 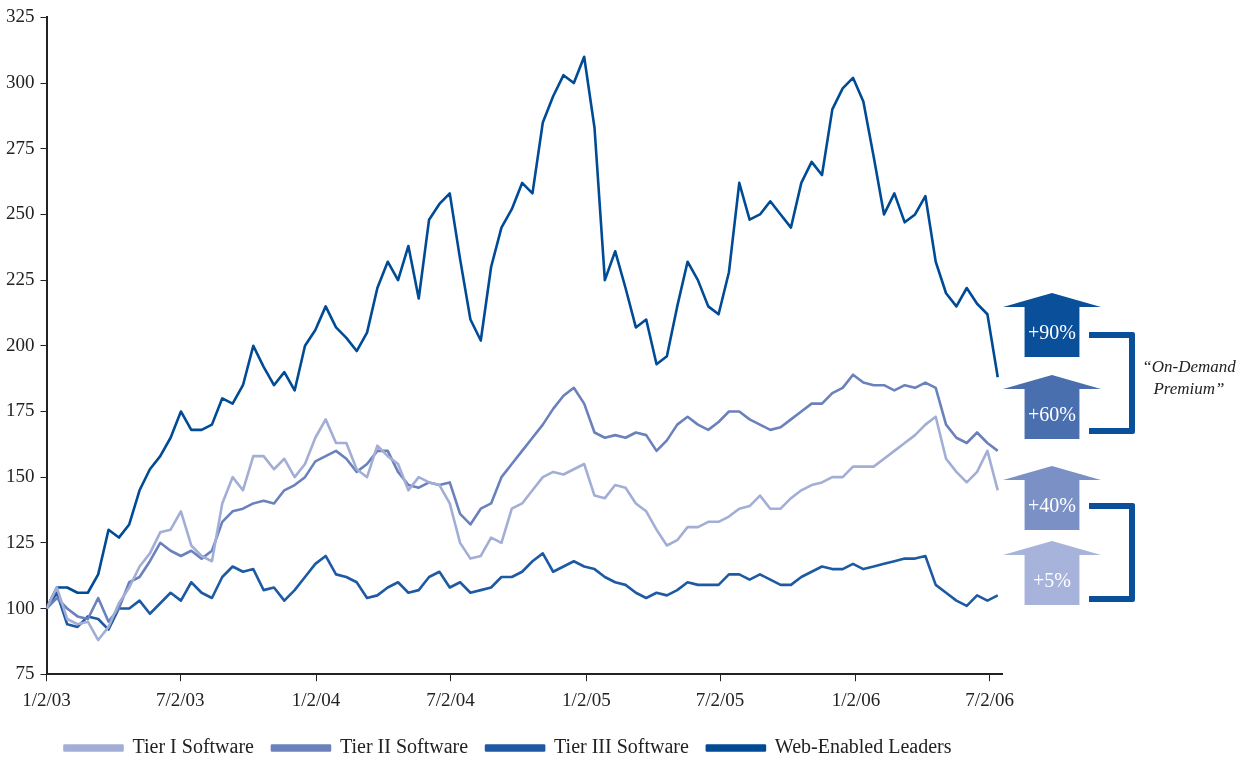 I want to click on legend-label: Tier I Software, so click(x=193, y=746).